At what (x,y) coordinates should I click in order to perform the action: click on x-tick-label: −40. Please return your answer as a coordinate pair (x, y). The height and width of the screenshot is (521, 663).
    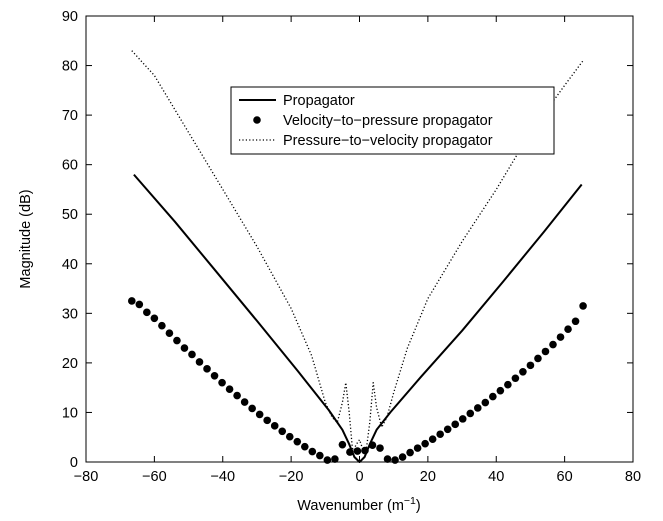
    Looking at the image, I should click on (222, 477).